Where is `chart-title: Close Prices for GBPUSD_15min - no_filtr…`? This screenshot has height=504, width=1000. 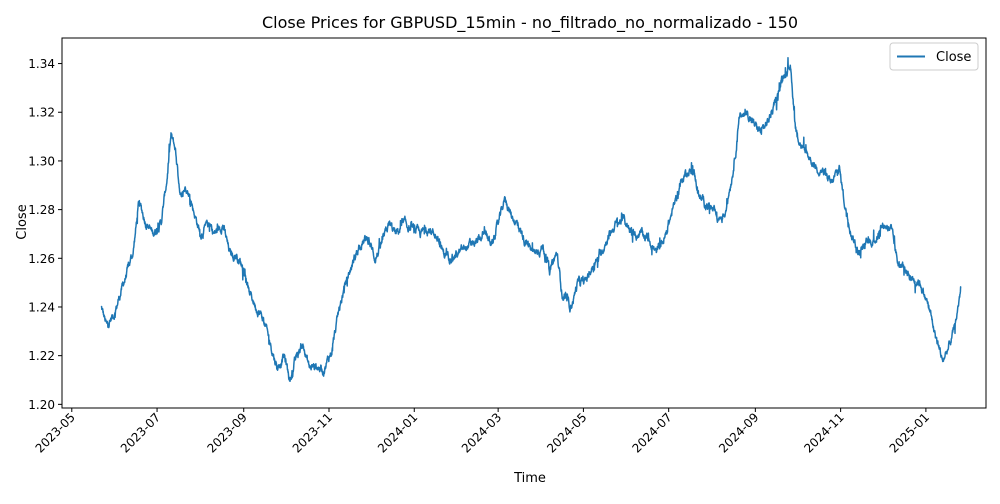
chart-title: Close Prices for GBPUSD_15min - no_filtr… is located at coordinates (530, 23).